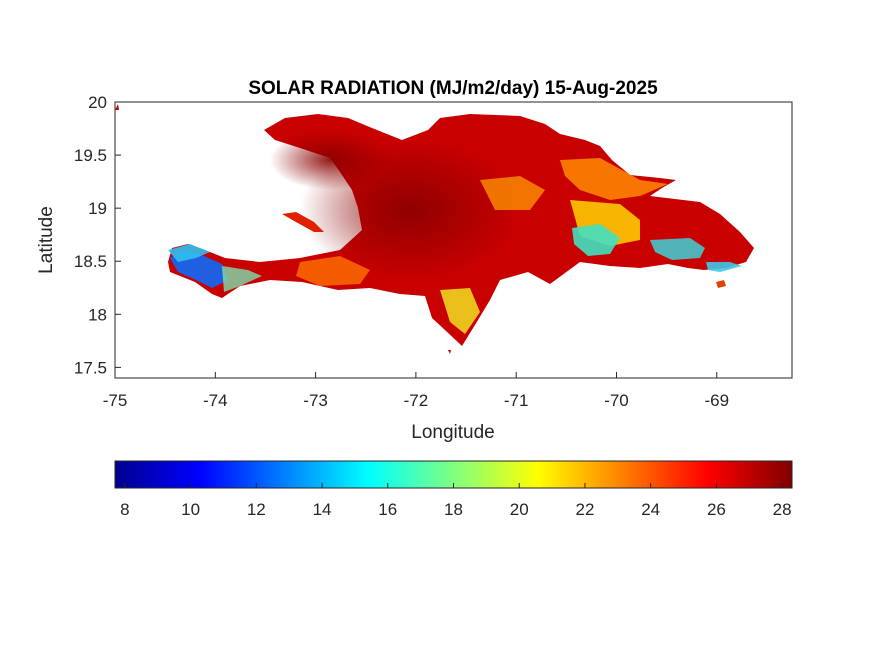  I want to click on x-tick-label: -71, so click(516, 400).